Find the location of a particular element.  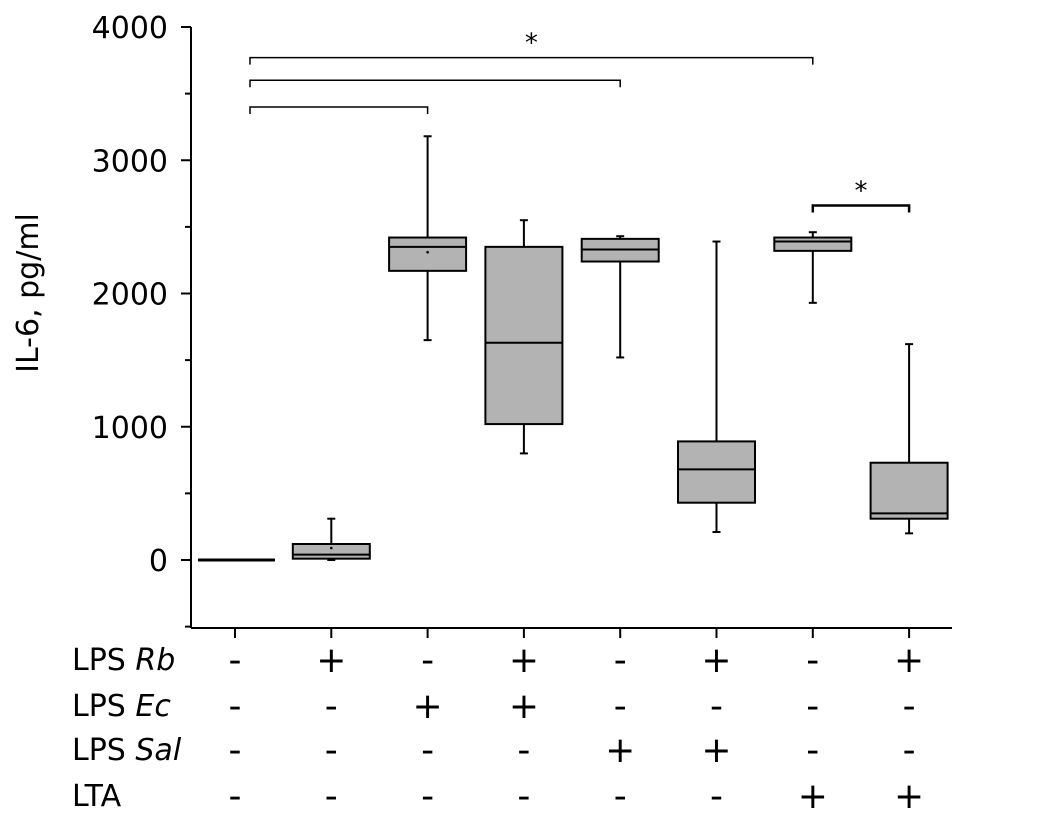

condition-label: LPS Rb is located at coordinates (123, 660).